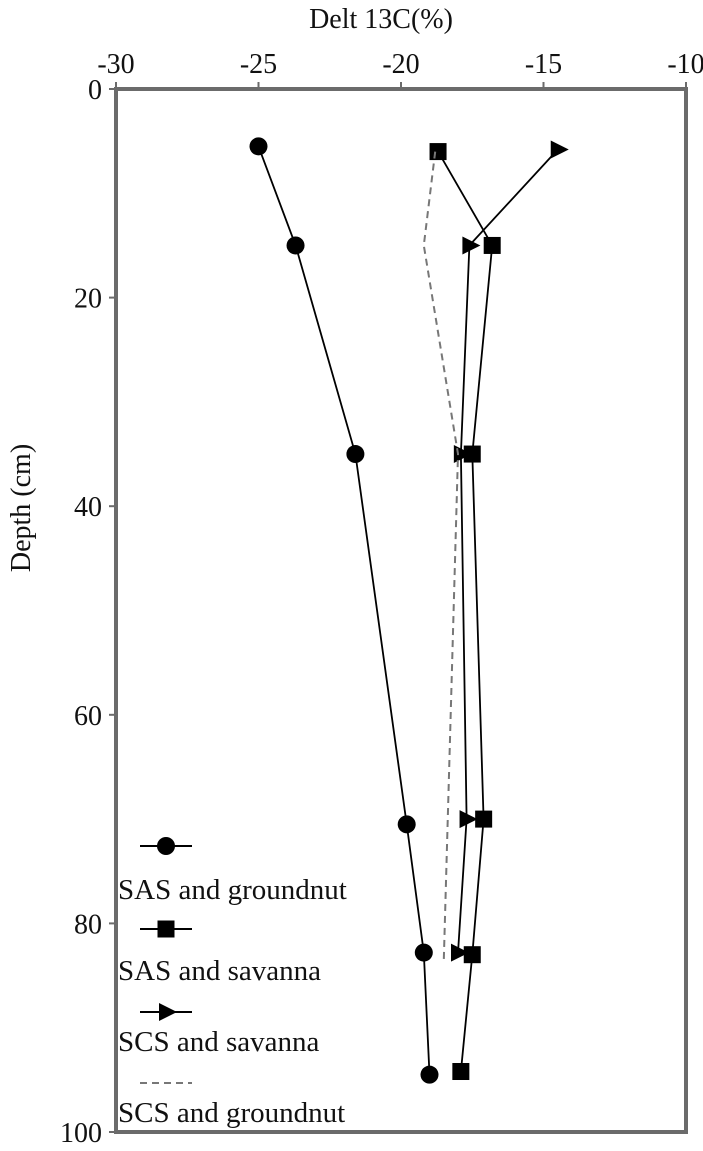  What do you see at coordinates (543, 64) in the screenshot?
I see `x-tick-label: -15` at bounding box center [543, 64].